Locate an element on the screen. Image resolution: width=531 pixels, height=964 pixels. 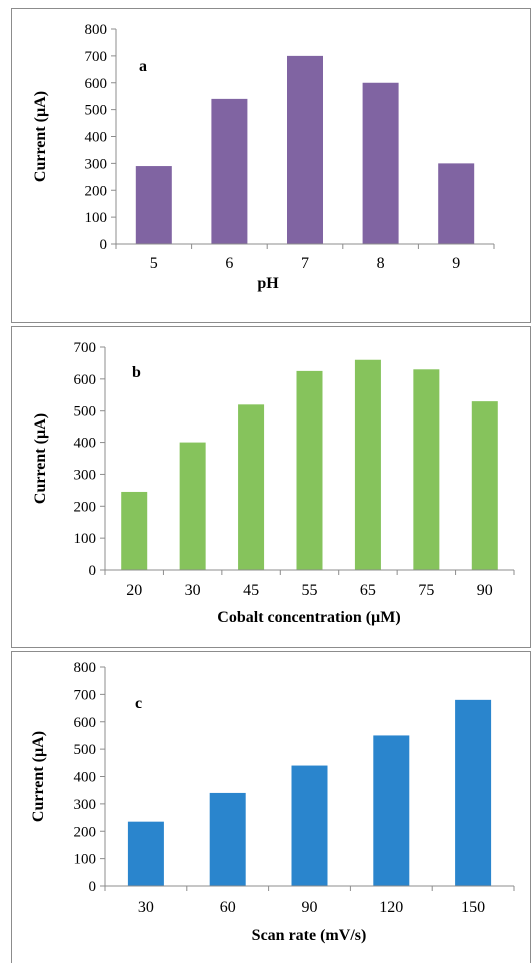
y-tick-label-a: 200 is located at coordinates (96, 191).